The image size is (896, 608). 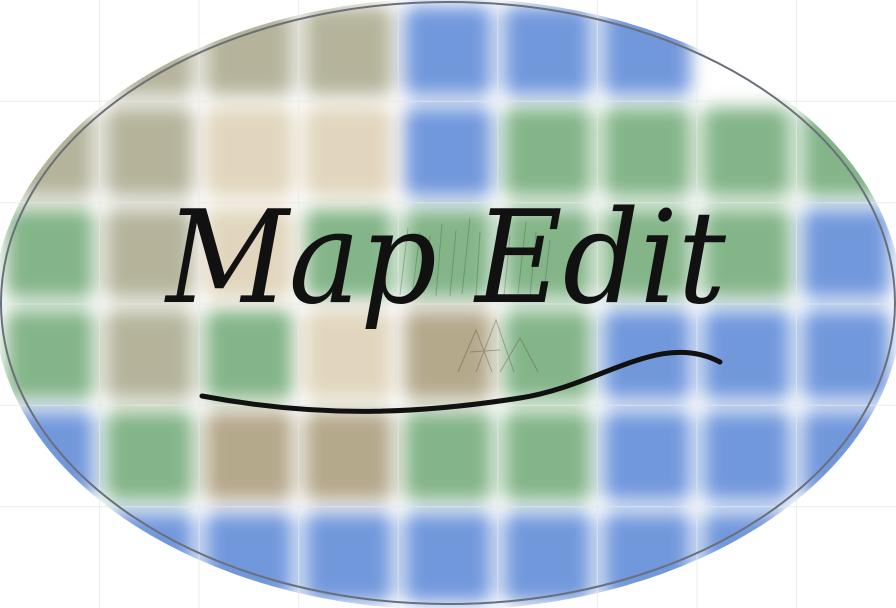 I want to click on mountain-texture, so click(x=498, y=345).